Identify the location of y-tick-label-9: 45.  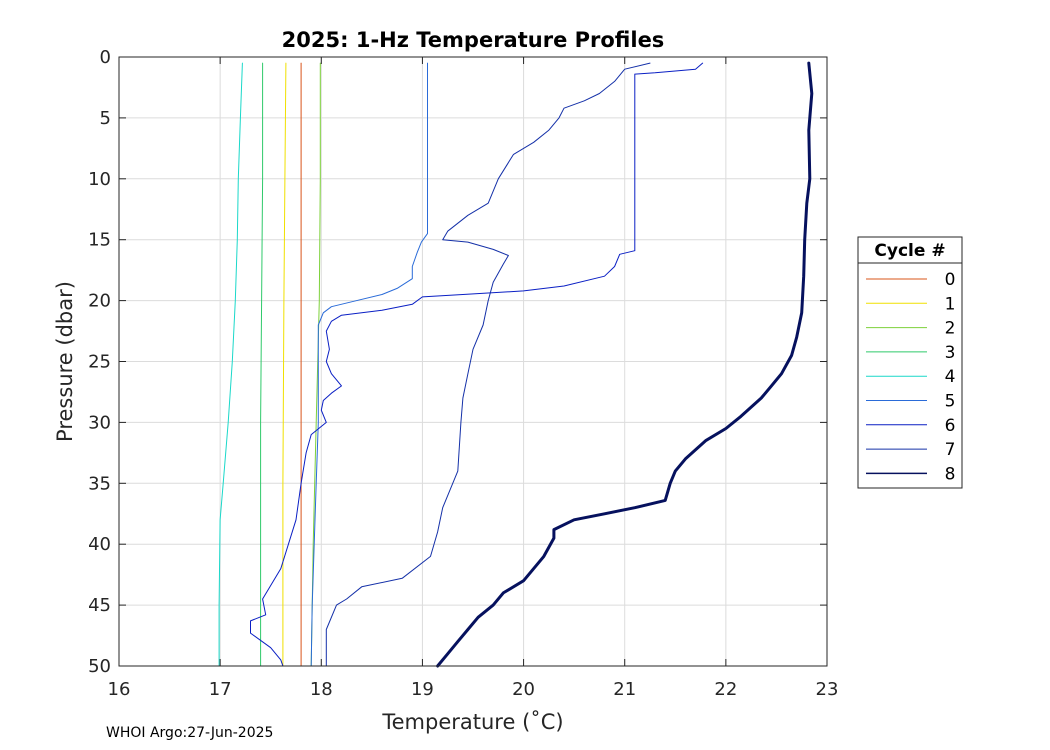
(99, 605).